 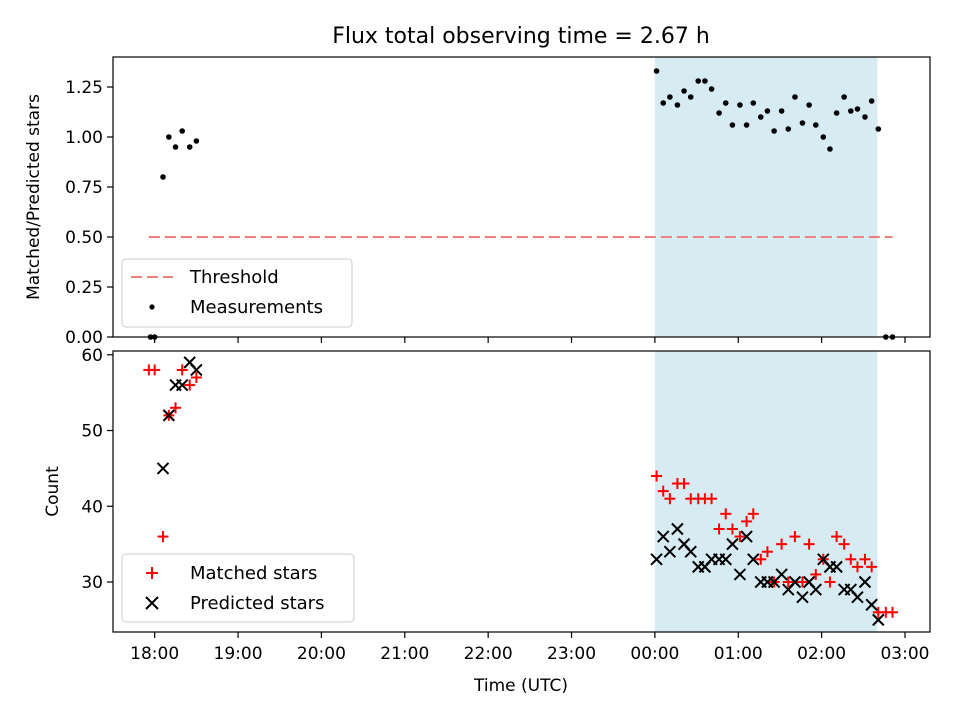 What do you see at coordinates (84, 88) in the screenshot?
I see `top-y-tick-label: 1.25` at bounding box center [84, 88].